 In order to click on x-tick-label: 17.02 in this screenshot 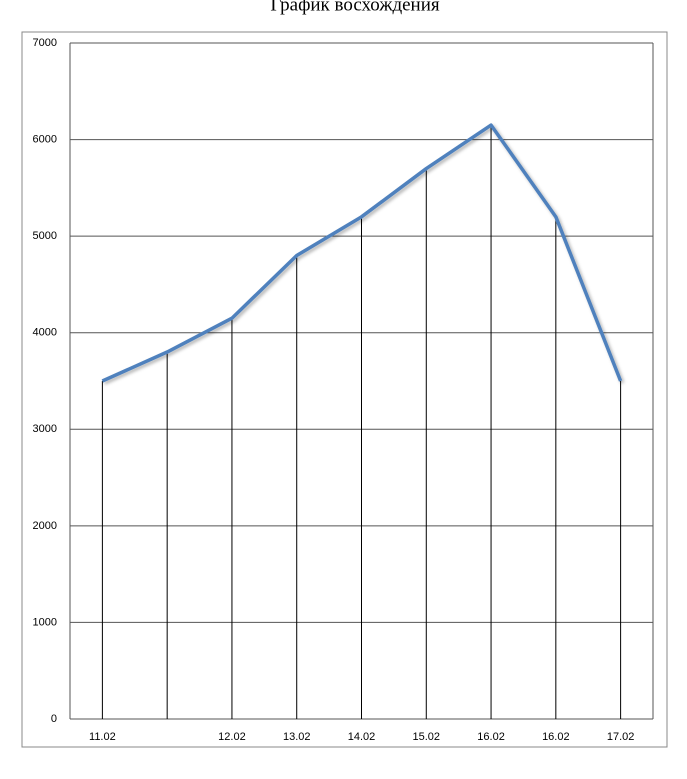, I will do `click(621, 737)`.